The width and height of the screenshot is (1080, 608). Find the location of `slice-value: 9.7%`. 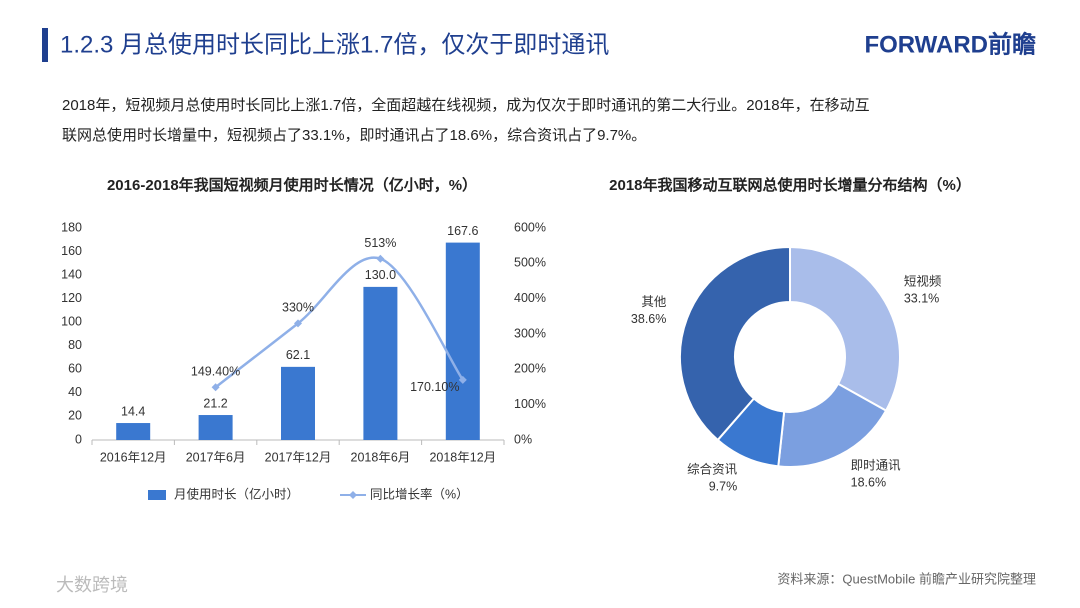

slice-value: 9.7% is located at coordinates (723, 486).